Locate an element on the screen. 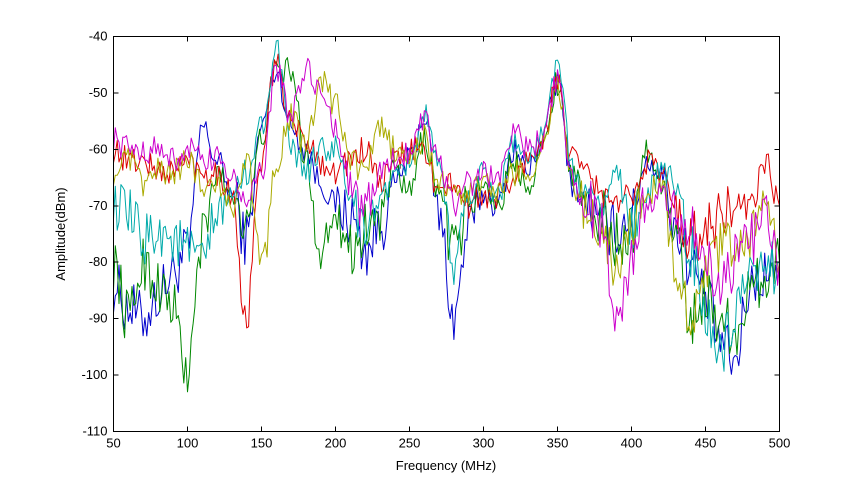 Image resolution: width=862 pixels, height=490 pixels. y-tick-label: -60 is located at coordinates (98, 148).